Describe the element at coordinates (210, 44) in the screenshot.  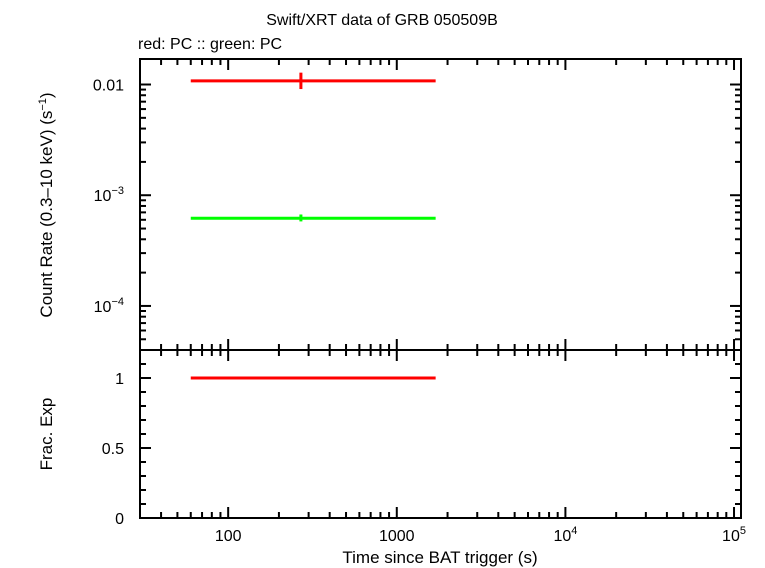
I see `chart-subtitle: red: PC :: green: PC` at that location.